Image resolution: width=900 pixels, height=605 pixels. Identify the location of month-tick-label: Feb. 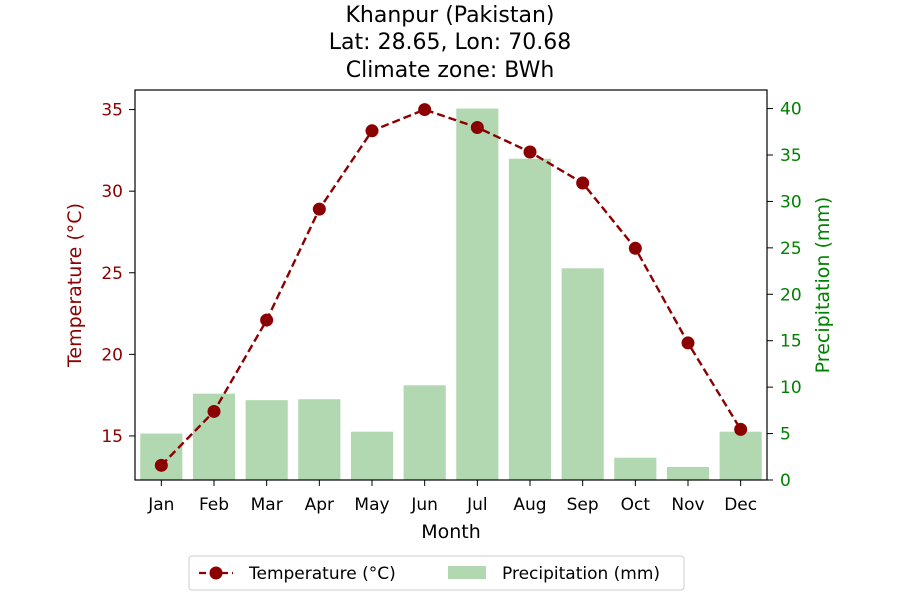
(214, 505).